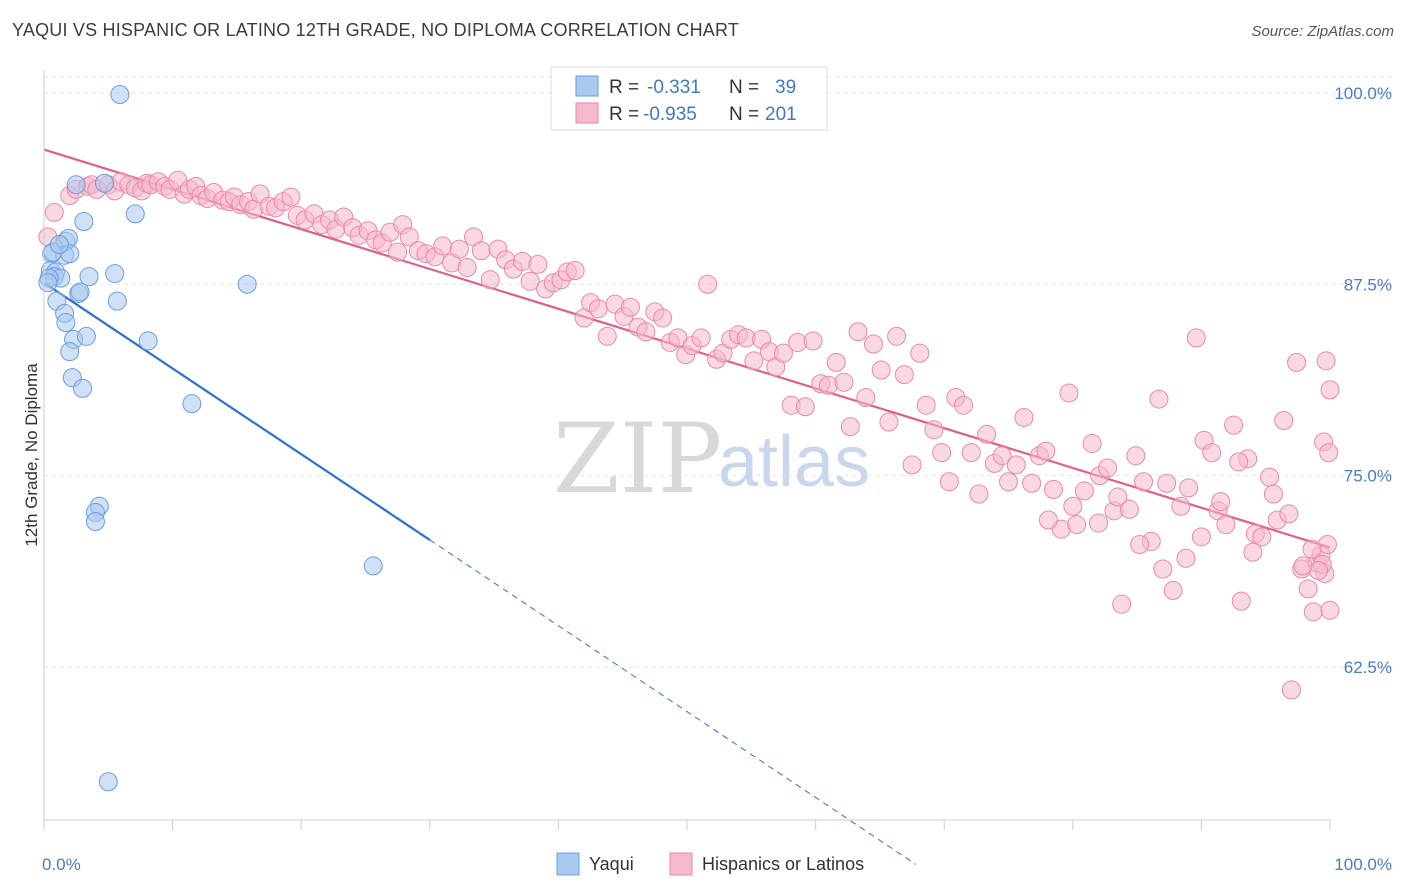  Describe the element at coordinates (670, 114) in the screenshot. I see `legend-r-value-hispanic: -0.935` at that location.